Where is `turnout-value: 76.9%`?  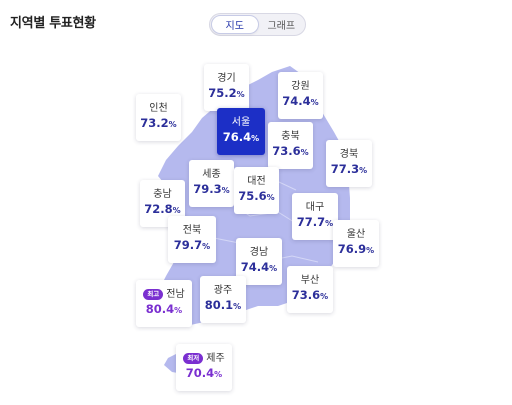 turnout-value: 76.9% is located at coordinates (356, 249).